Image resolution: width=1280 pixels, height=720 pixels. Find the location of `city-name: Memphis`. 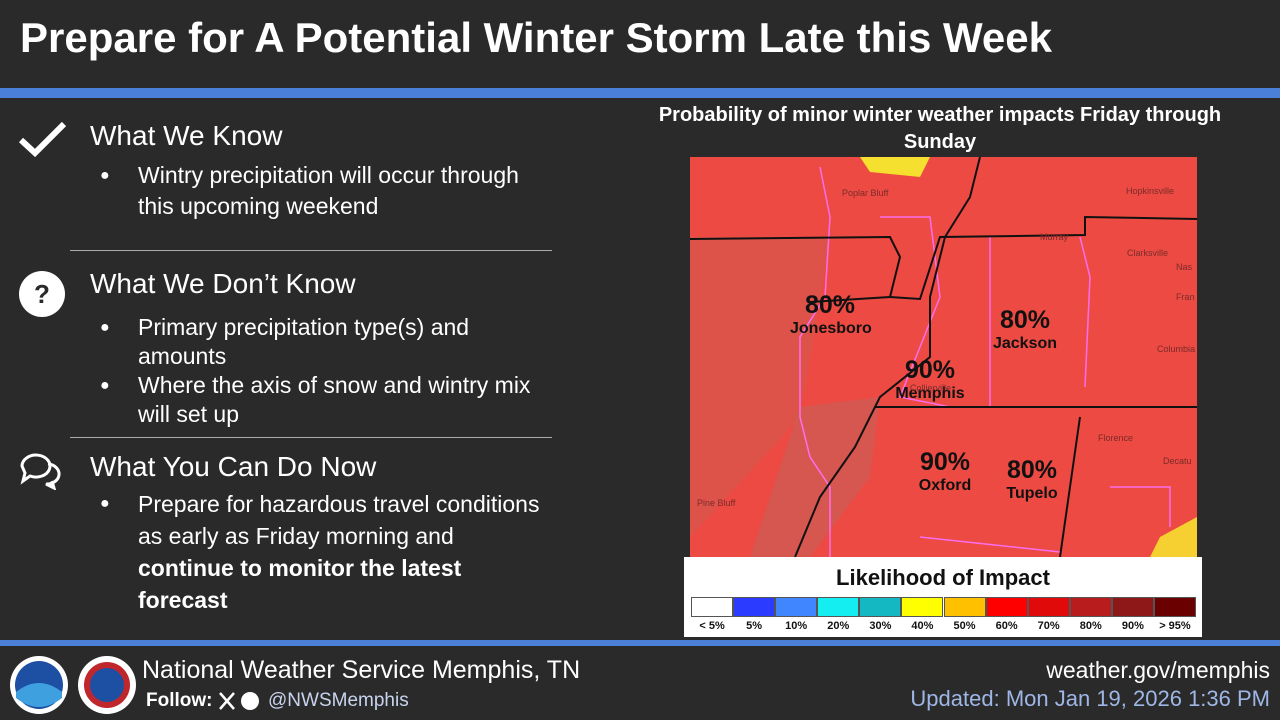

city-name: Memphis is located at coordinates (930, 393).